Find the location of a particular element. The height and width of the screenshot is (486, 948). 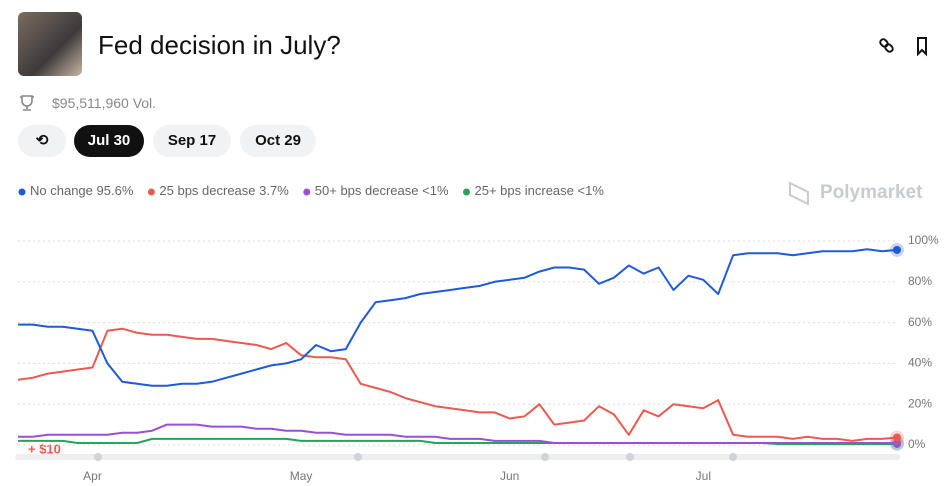

annotation: + $10 is located at coordinates (44, 448).